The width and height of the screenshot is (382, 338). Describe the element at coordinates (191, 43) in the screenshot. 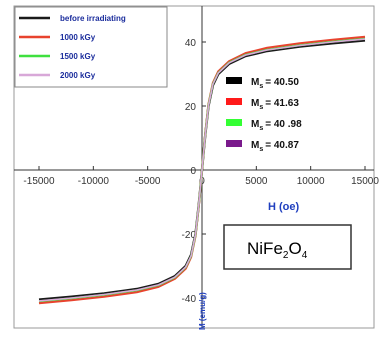

I see `y-tick-label: 40` at that location.